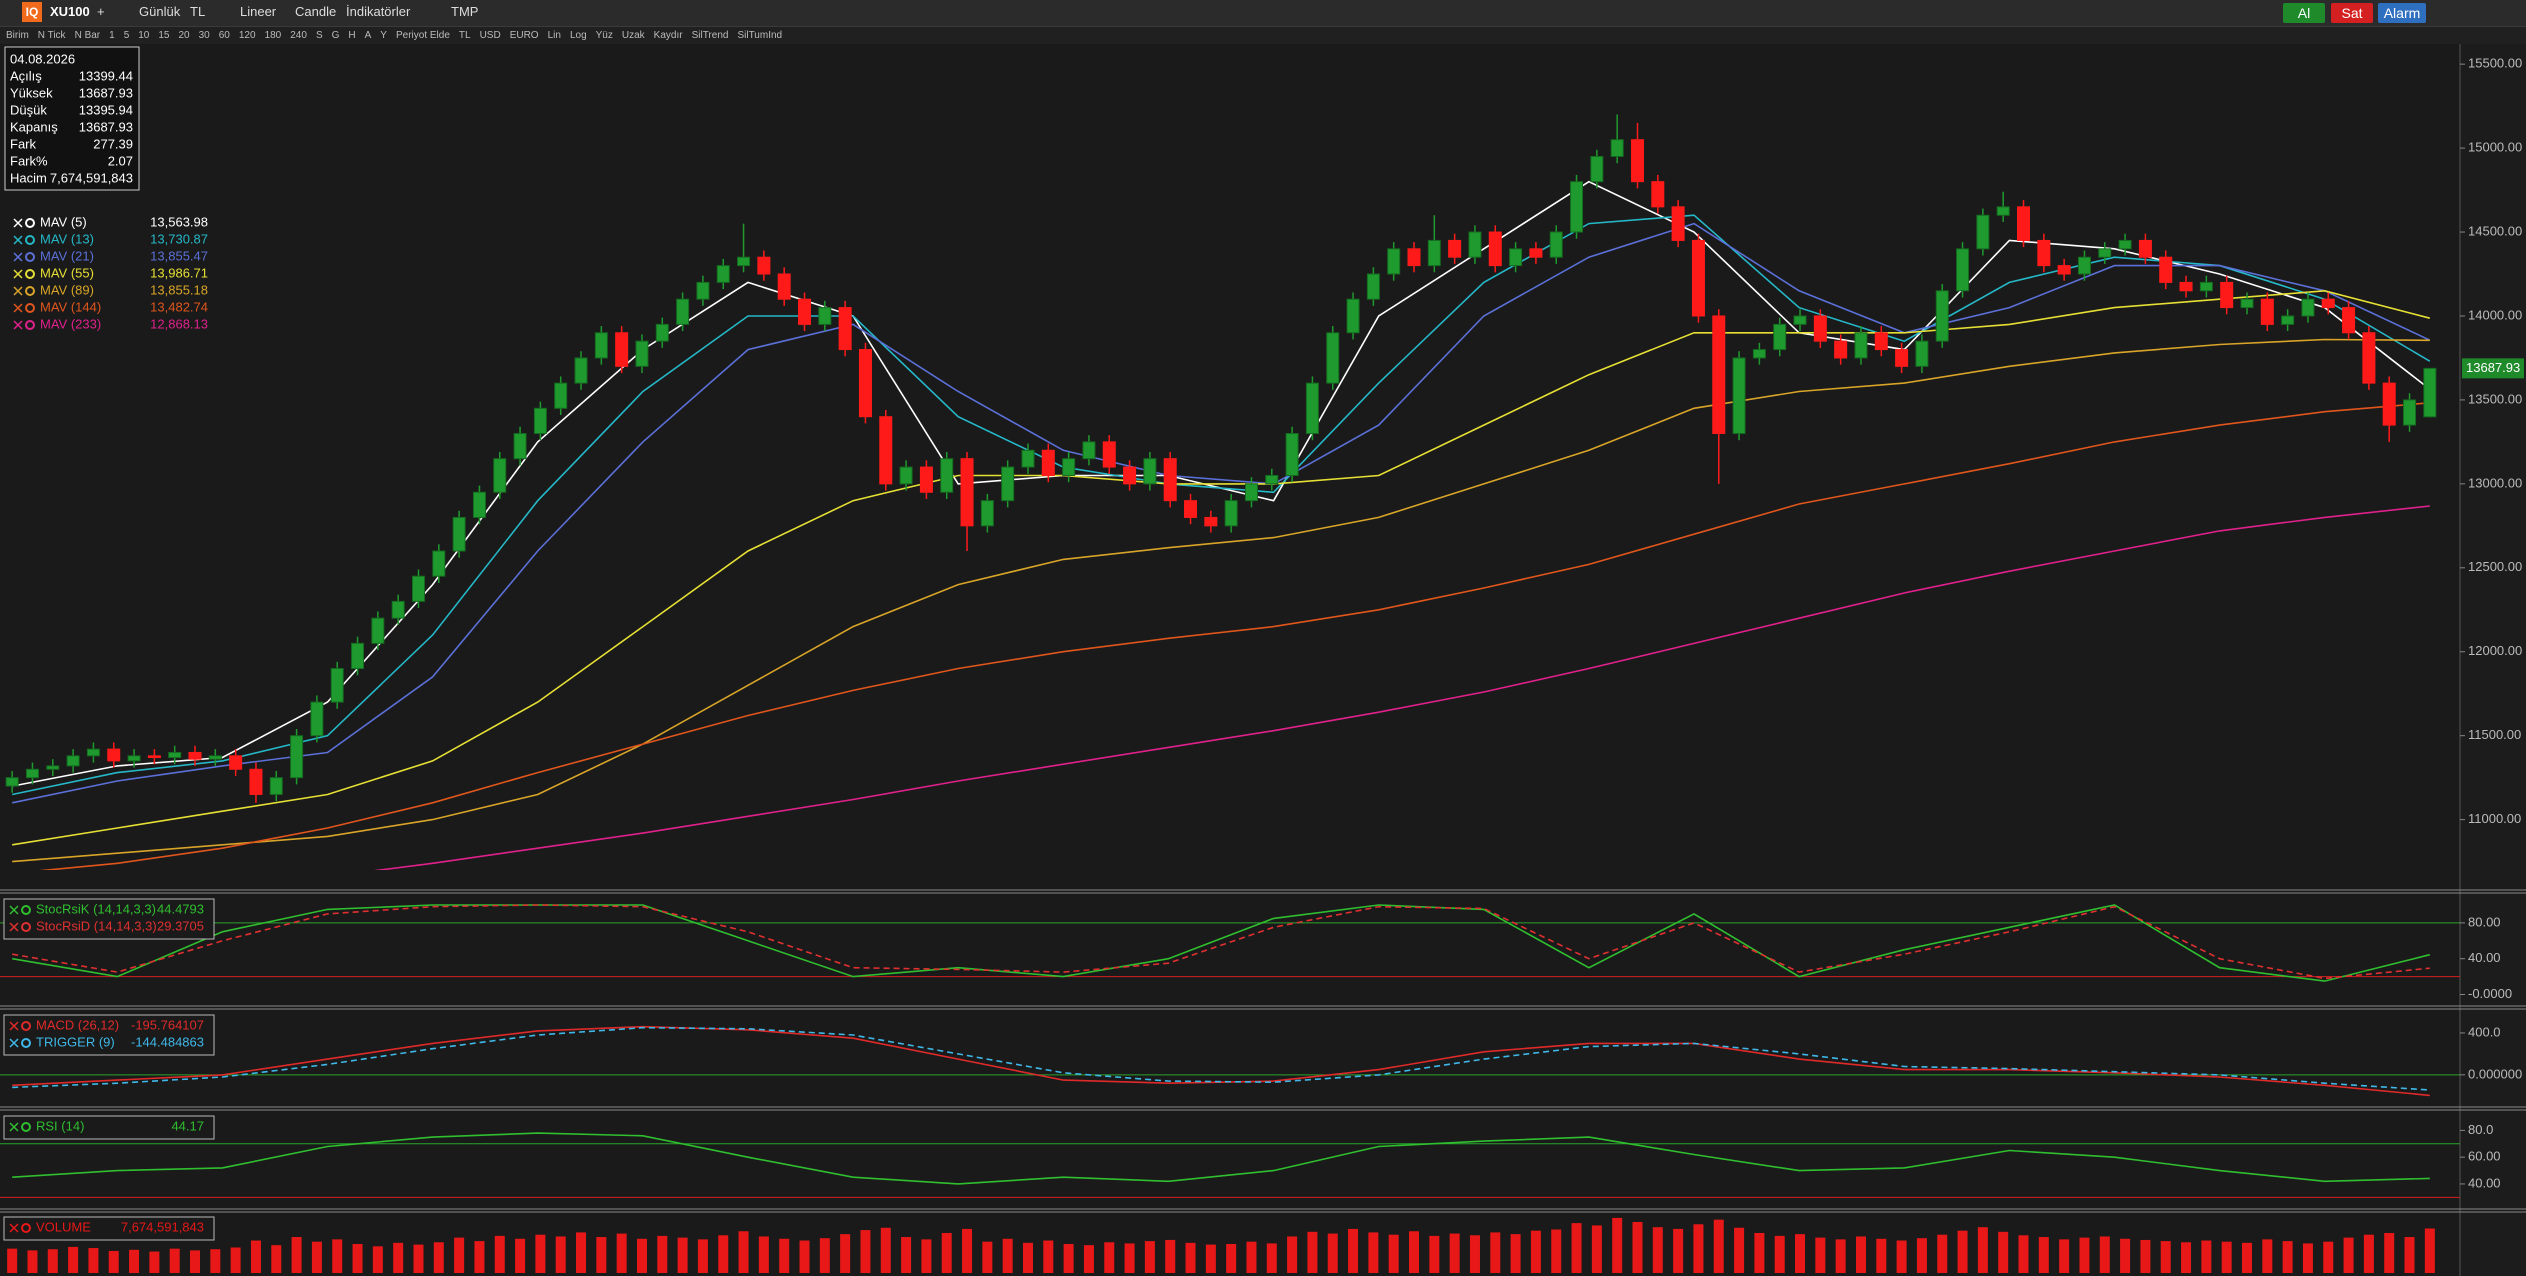 The width and height of the screenshot is (2526, 1276). I want to click on toolbar-item: Lineer, so click(258, 11).